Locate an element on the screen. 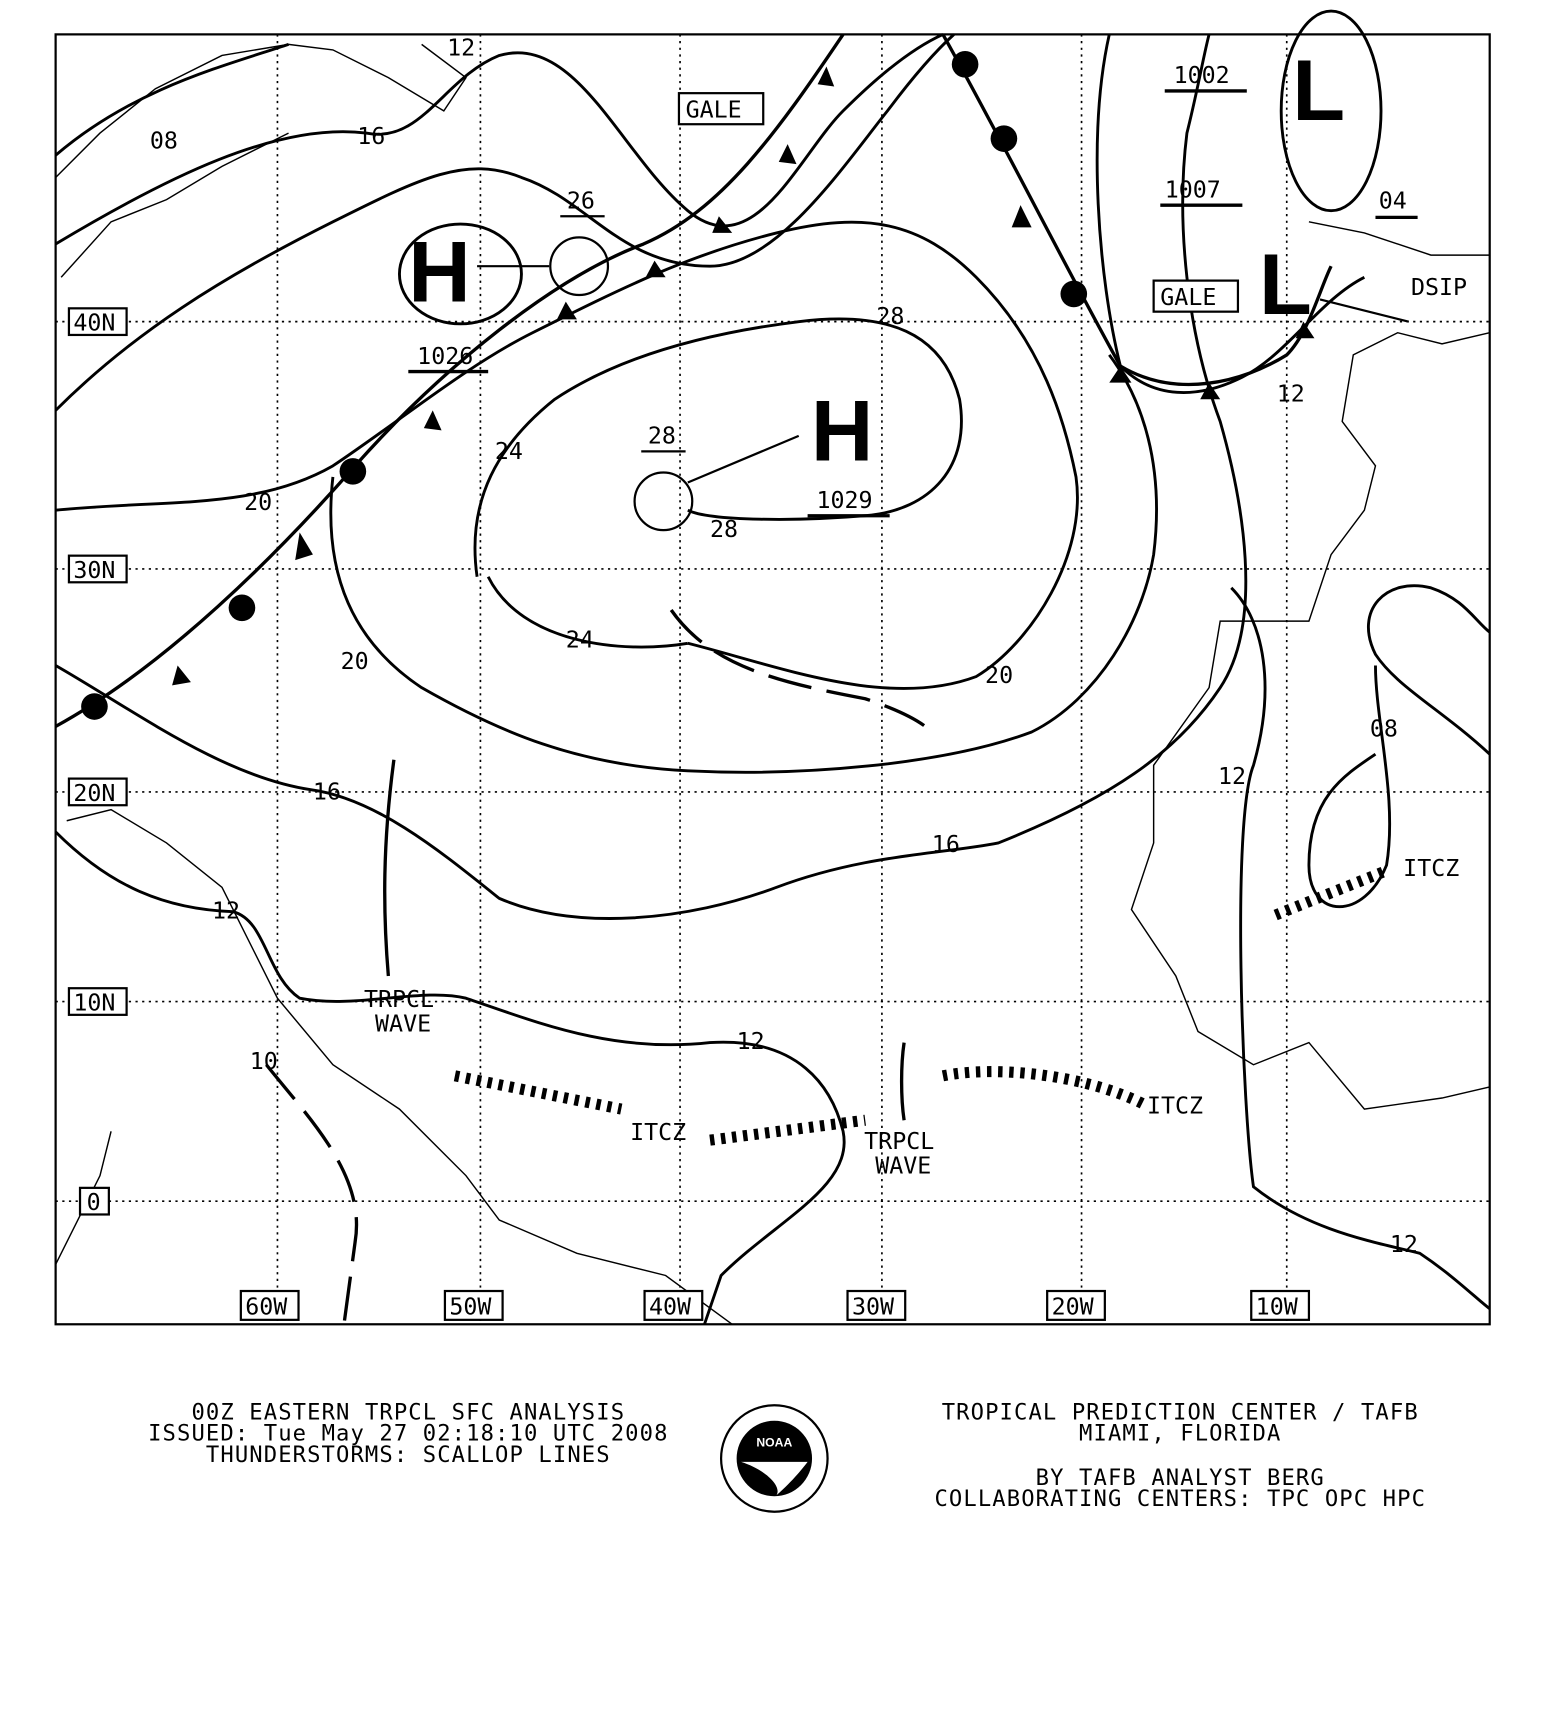  dissipating-label: DSIP is located at coordinates (1439, 287).